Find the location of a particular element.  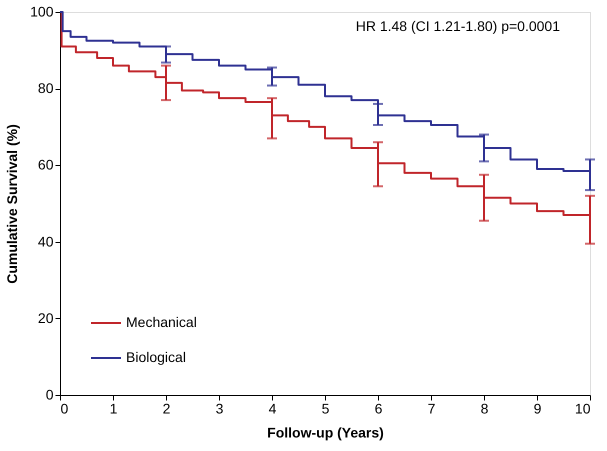

y-tick-label: 60 is located at coordinates (46, 164).